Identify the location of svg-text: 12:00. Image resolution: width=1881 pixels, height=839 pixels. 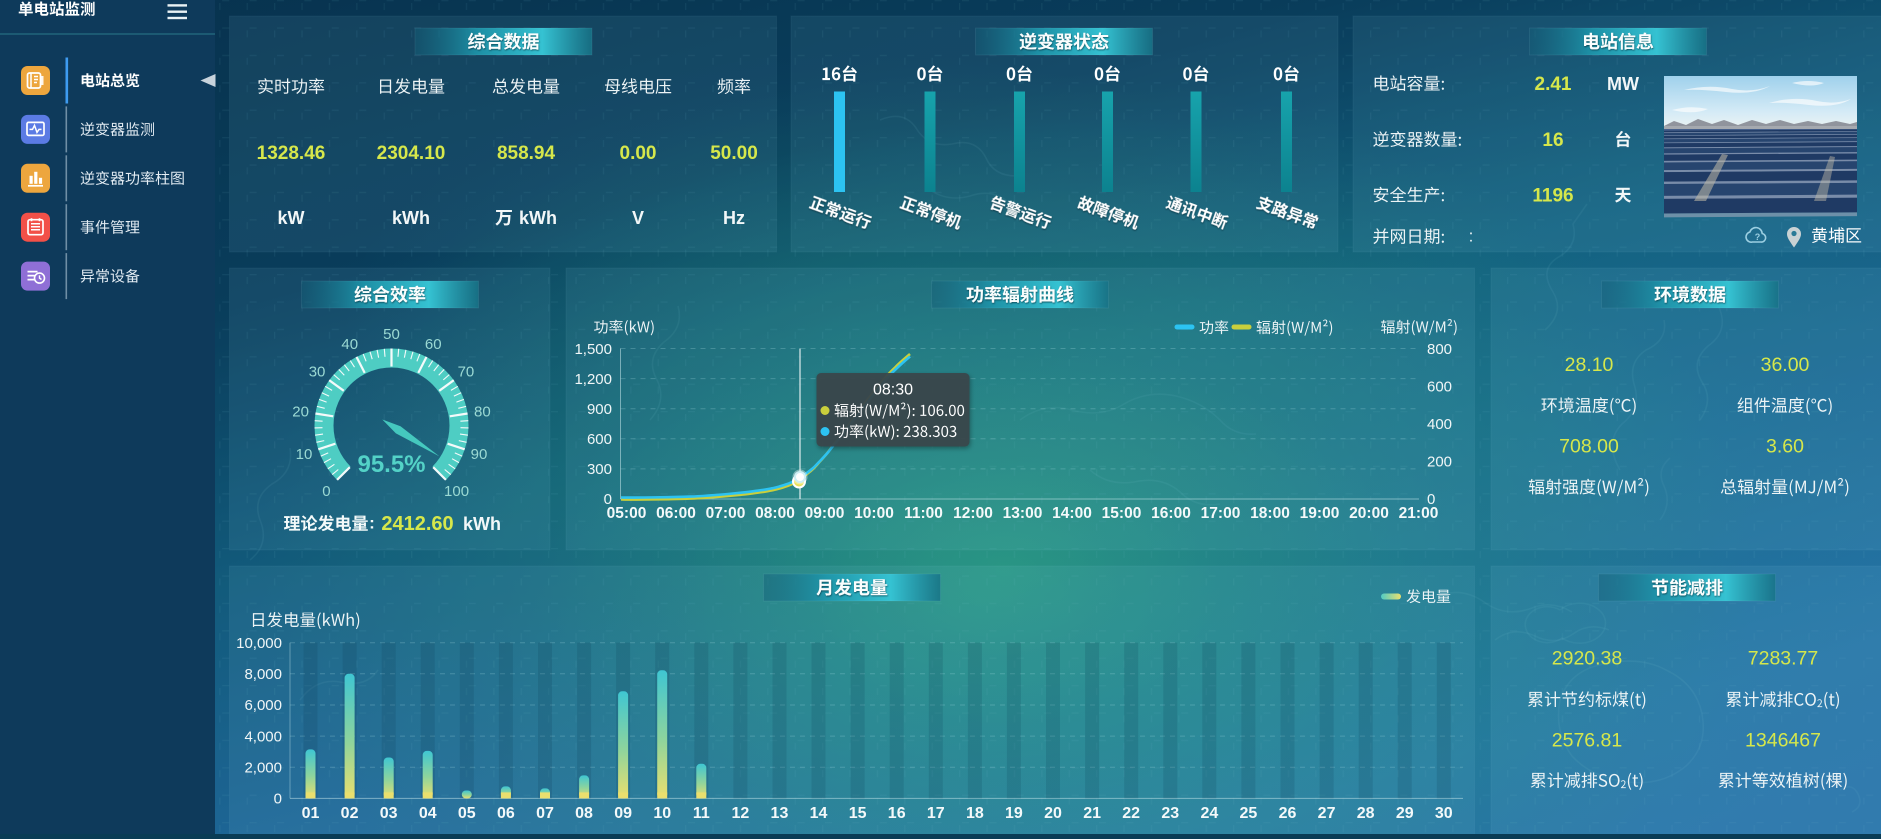
(973, 513).